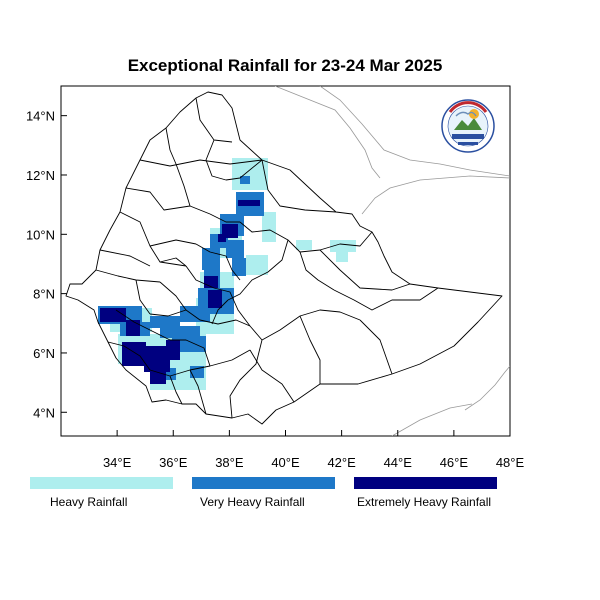 Image resolution: width=600 pixels, height=600 pixels. Describe the element at coordinates (285, 462) in the screenshot. I see `x-tick-label: 40°E` at that location.